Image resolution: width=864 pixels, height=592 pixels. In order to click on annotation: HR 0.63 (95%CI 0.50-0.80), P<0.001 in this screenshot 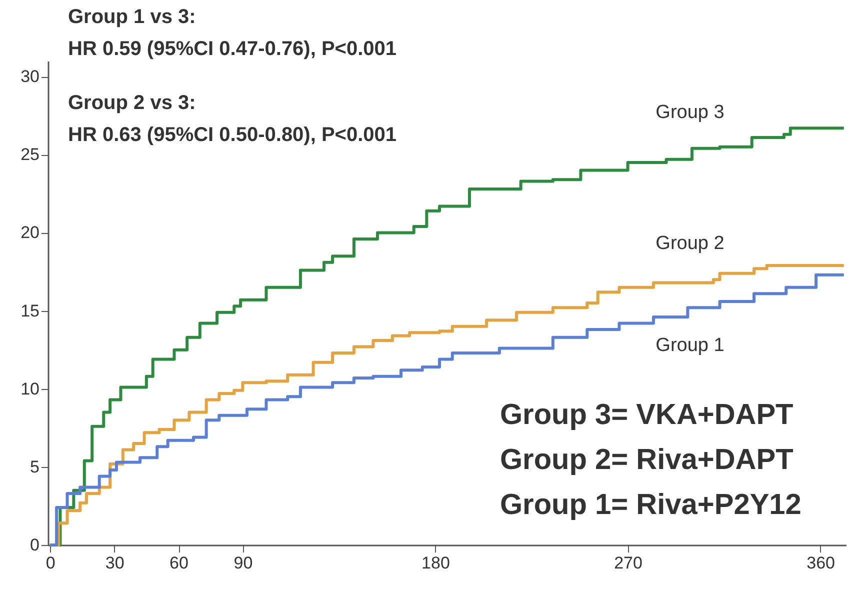, I will do `click(232, 135)`.